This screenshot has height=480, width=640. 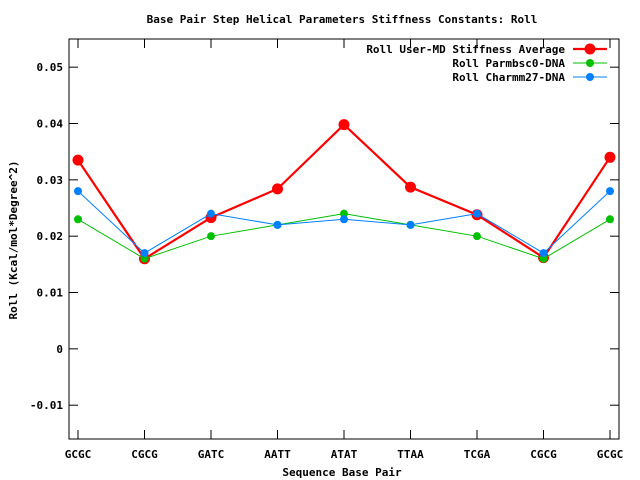 What do you see at coordinates (344, 454) in the screenshot?
I see `x-tick-label: ATAT` at bounding box center [344, 454].